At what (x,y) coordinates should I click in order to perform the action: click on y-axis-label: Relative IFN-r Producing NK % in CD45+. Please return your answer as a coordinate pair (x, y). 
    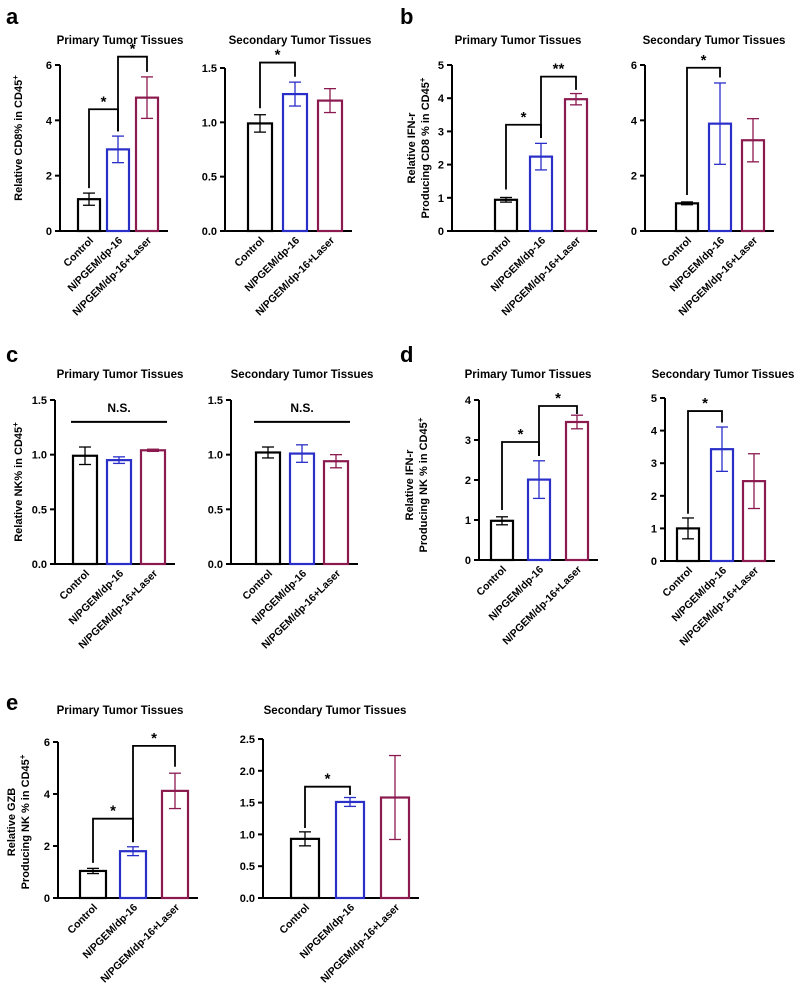
    Looking at the image, I should click on (417, 484).